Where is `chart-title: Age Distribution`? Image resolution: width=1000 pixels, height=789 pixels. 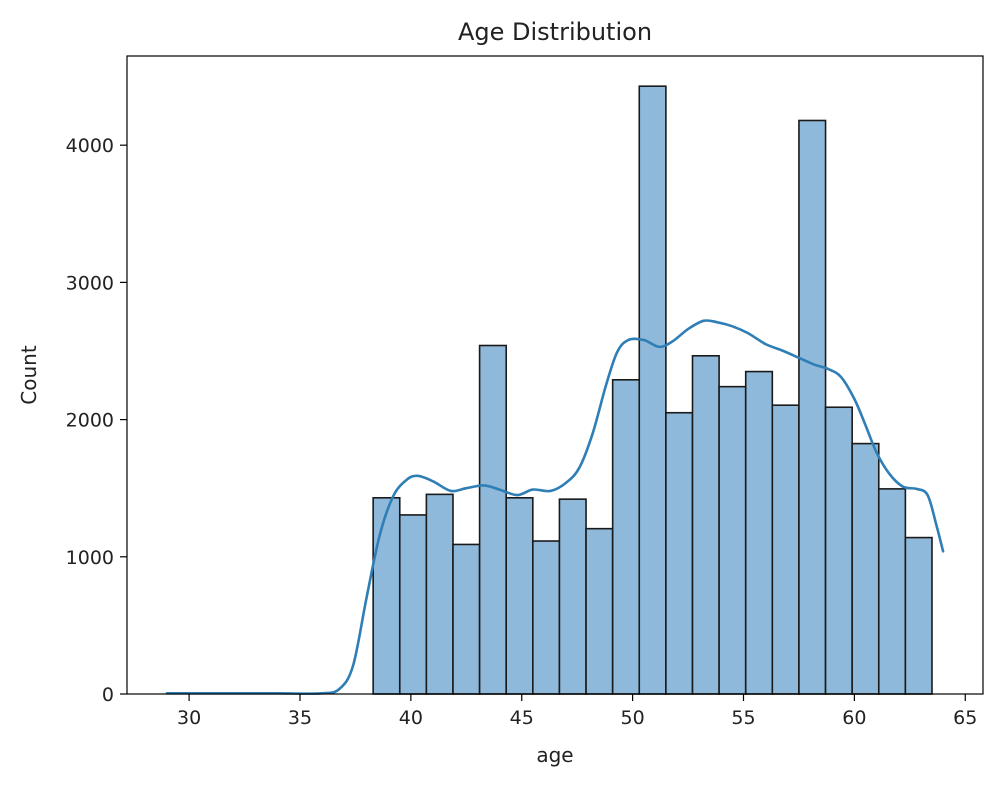 chart-title: Age Distribution is located at coordinates (555, 32).